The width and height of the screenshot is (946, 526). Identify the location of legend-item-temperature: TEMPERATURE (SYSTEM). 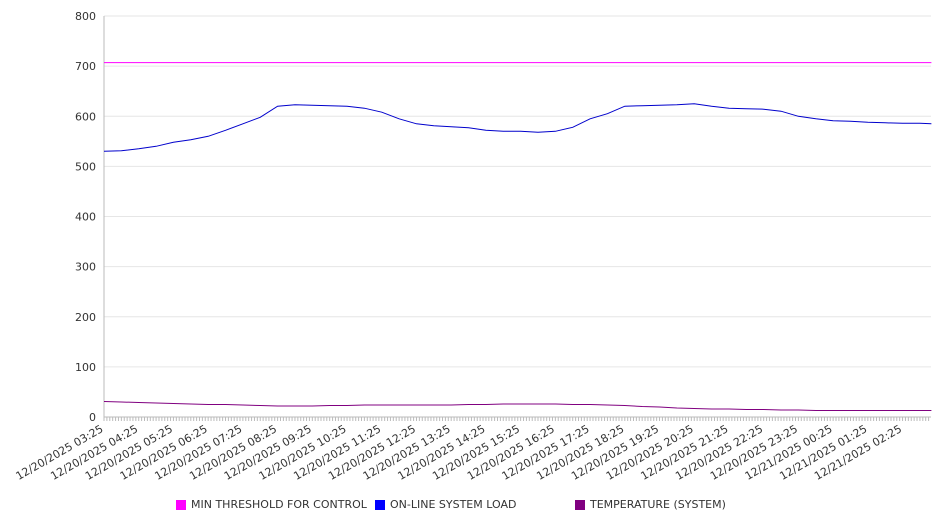
(650, 504).